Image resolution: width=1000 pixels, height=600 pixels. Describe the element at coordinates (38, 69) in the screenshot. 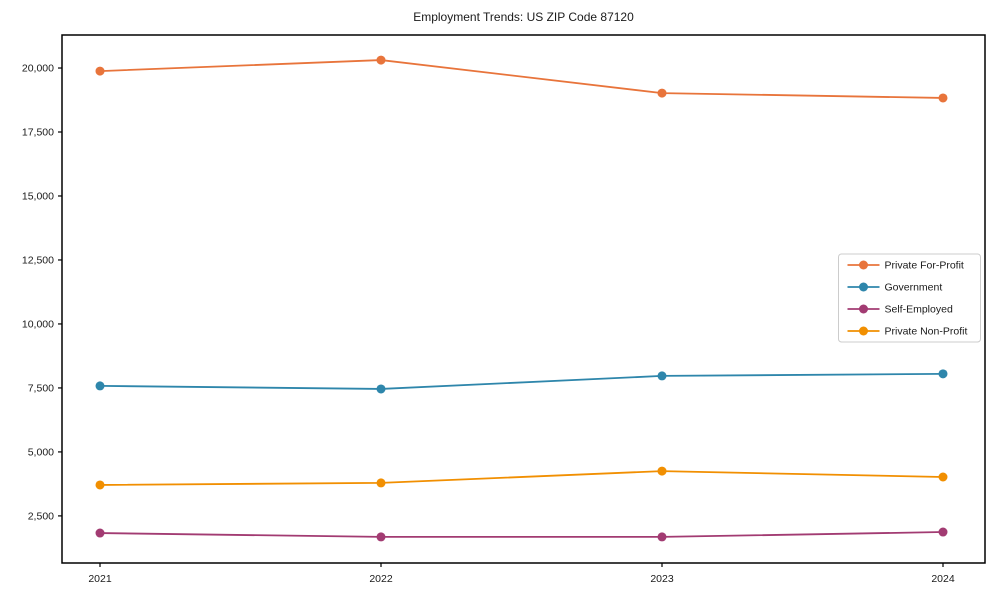

I see `y-tick-label: 20,000` at that location.